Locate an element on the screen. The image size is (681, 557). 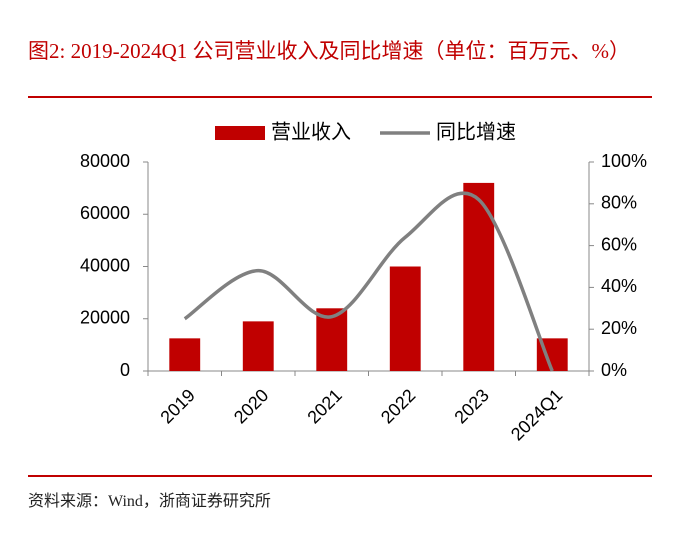
y-tick-label: 20000 is located at coordinates (105, 318).